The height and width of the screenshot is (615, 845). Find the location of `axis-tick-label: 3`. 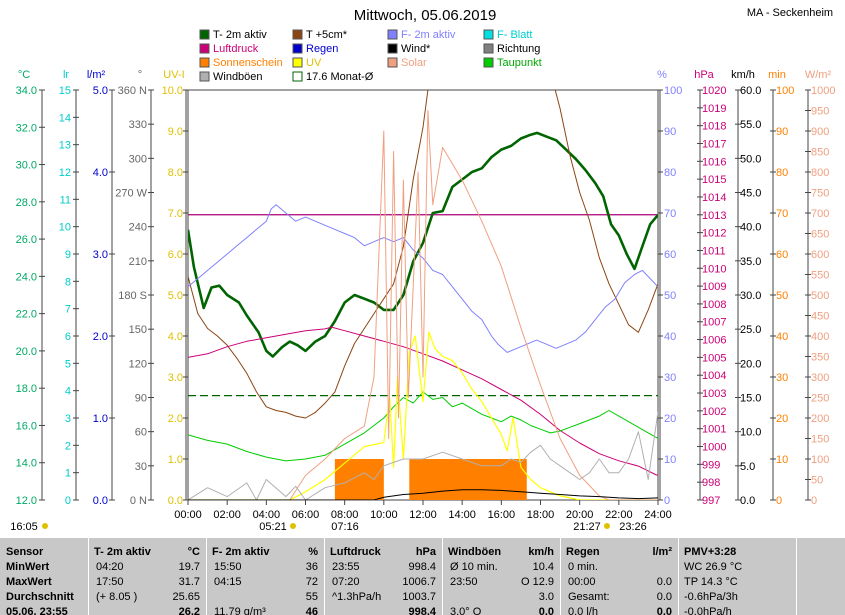

axis-tick-label: 3 is located at coordinates (68, 419).